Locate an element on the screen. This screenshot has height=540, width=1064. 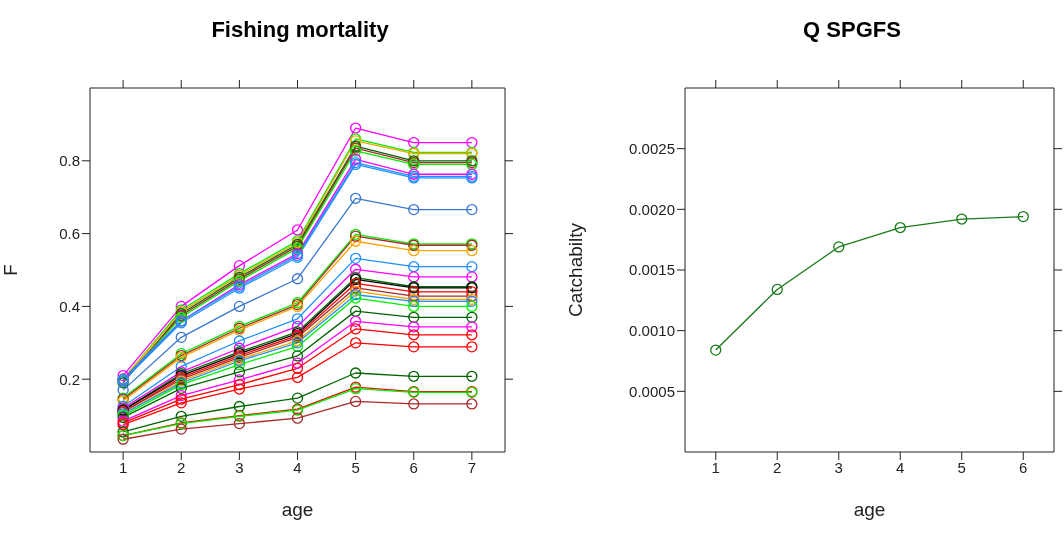
chart-title: Q SPGFS is located at coordinates (852, 30).